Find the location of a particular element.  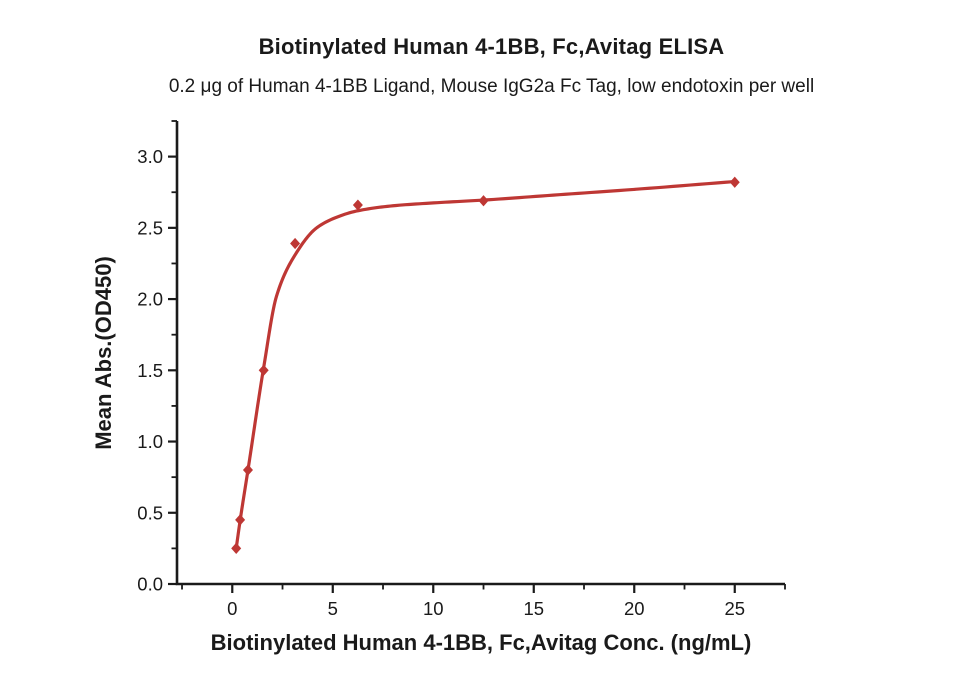

x-tick-label: 0 is located at coordinates (232, 608).